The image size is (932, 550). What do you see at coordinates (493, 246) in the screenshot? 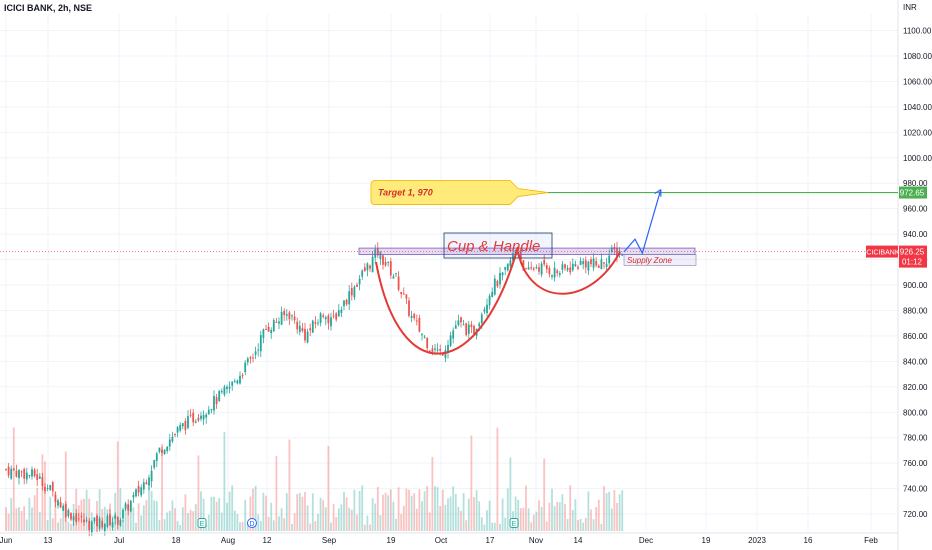
I see `pattern-label: Cup & Handle` at bounding box center [493, 246].